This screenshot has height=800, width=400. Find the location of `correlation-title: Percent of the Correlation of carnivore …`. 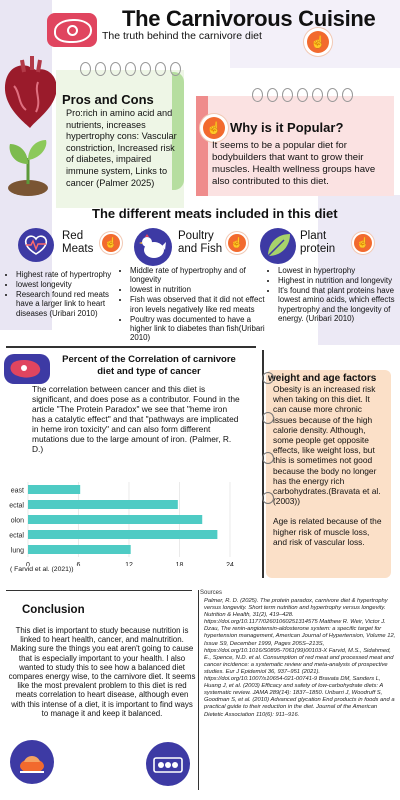

correlation-title: Percent of the Correlation of carnivore … is located at coordinates (149, 365).